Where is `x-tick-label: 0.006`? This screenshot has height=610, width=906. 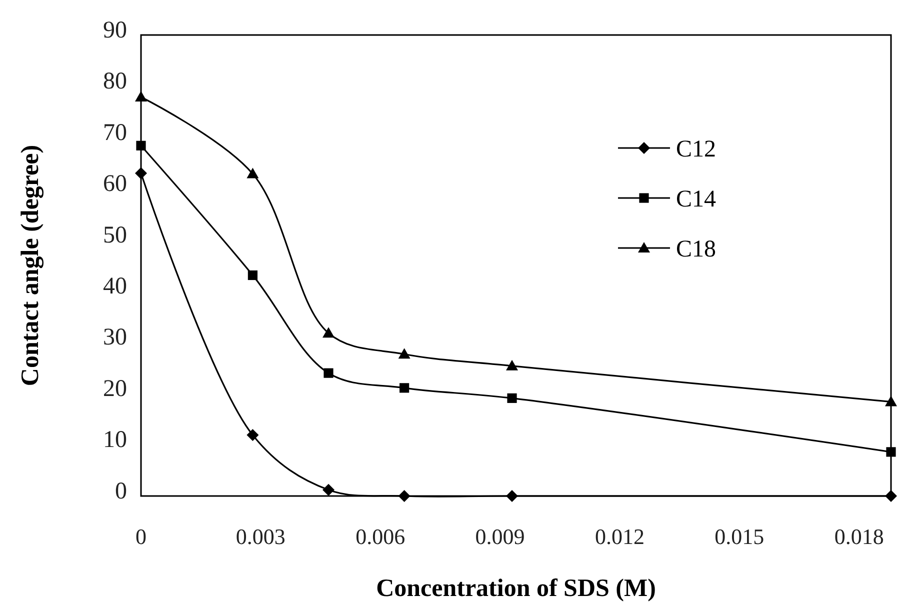 x-tick-label: 0.006 is located at coordinates (381, 536).